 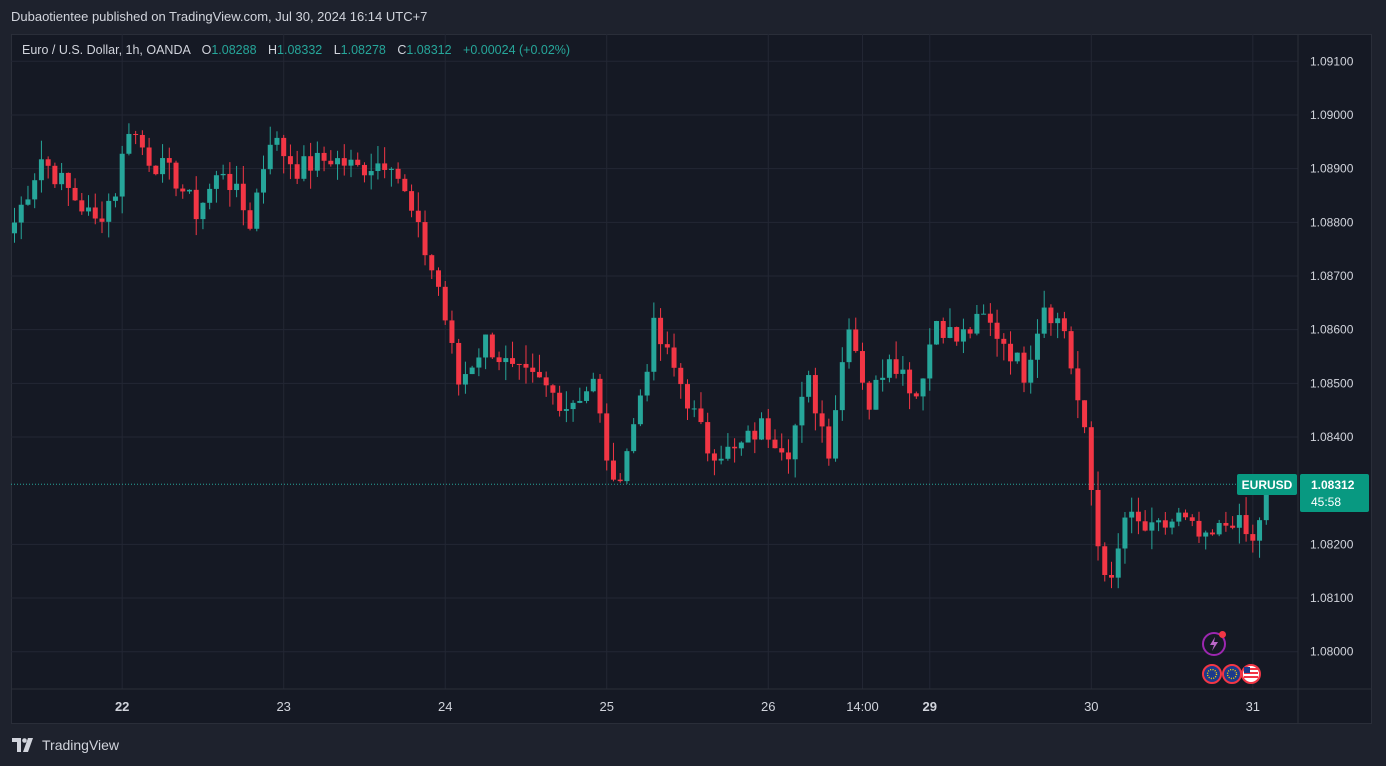 What do you see at coordinates (768, 706) in the screenshot?
I see `time-tick-label: 26` at bounding box center [768, 706].